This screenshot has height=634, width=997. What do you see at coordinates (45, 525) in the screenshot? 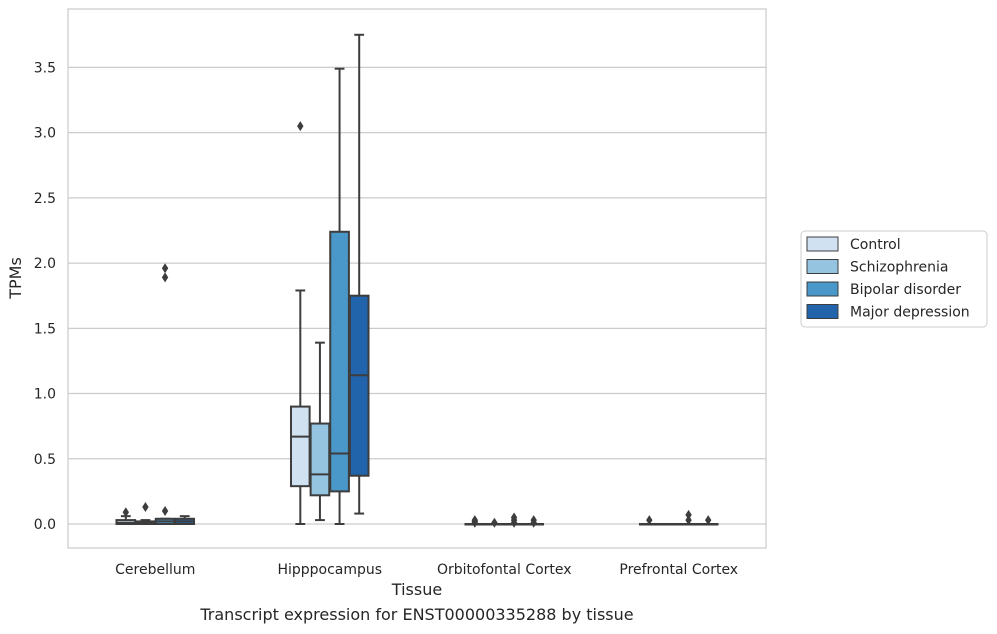
I see `y-tick-label: 0.0` at bounding box center [45, 525].